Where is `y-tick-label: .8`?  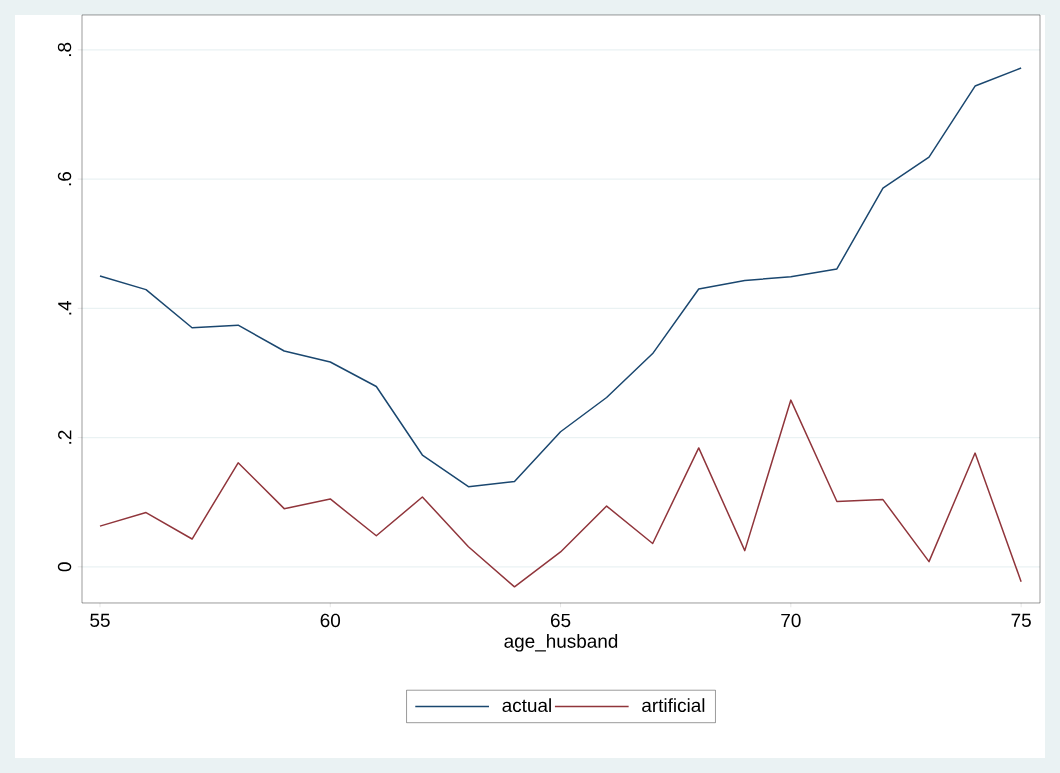
y-tick-label: .8 is located at coordinates (64, 49).